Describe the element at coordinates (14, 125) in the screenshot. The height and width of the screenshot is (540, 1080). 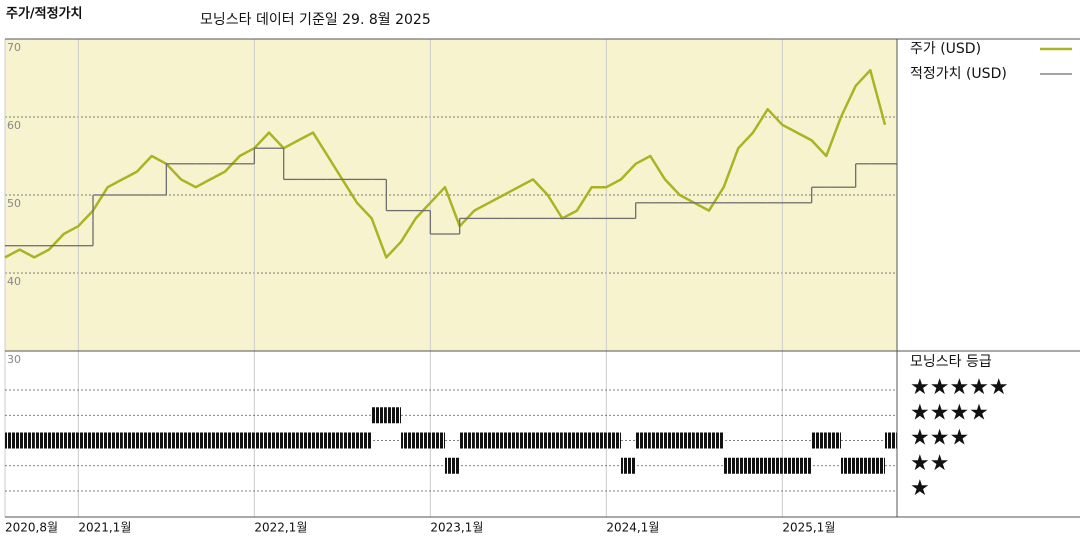
I see `y-tick-label: 60` at that location.